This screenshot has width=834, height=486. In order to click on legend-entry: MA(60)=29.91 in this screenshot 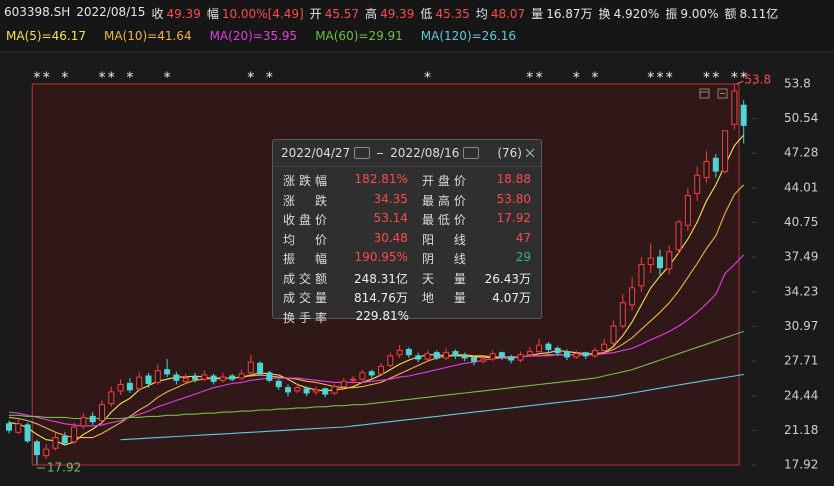, I will do `click(359, 36)`.